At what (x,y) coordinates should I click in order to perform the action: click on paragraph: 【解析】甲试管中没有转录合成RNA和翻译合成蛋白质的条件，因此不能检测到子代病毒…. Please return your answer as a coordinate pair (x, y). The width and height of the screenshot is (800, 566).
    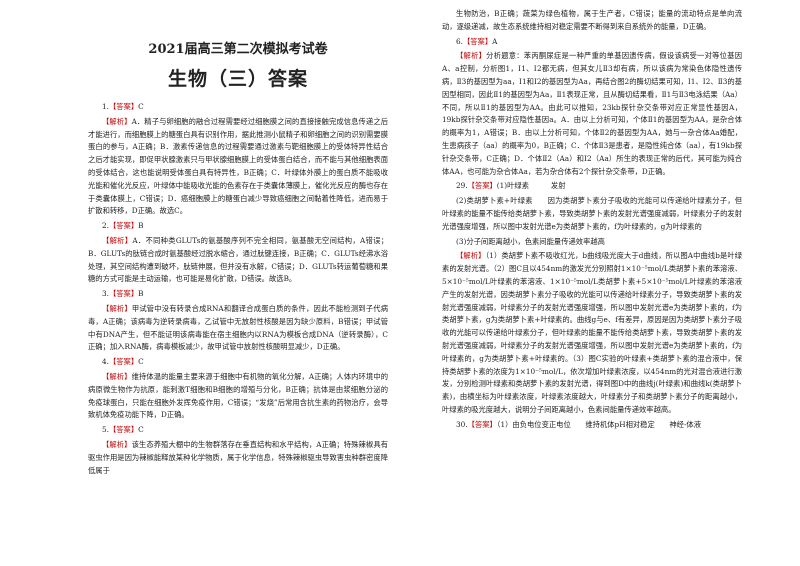
    Looking at the image, I should click on (238, 328).